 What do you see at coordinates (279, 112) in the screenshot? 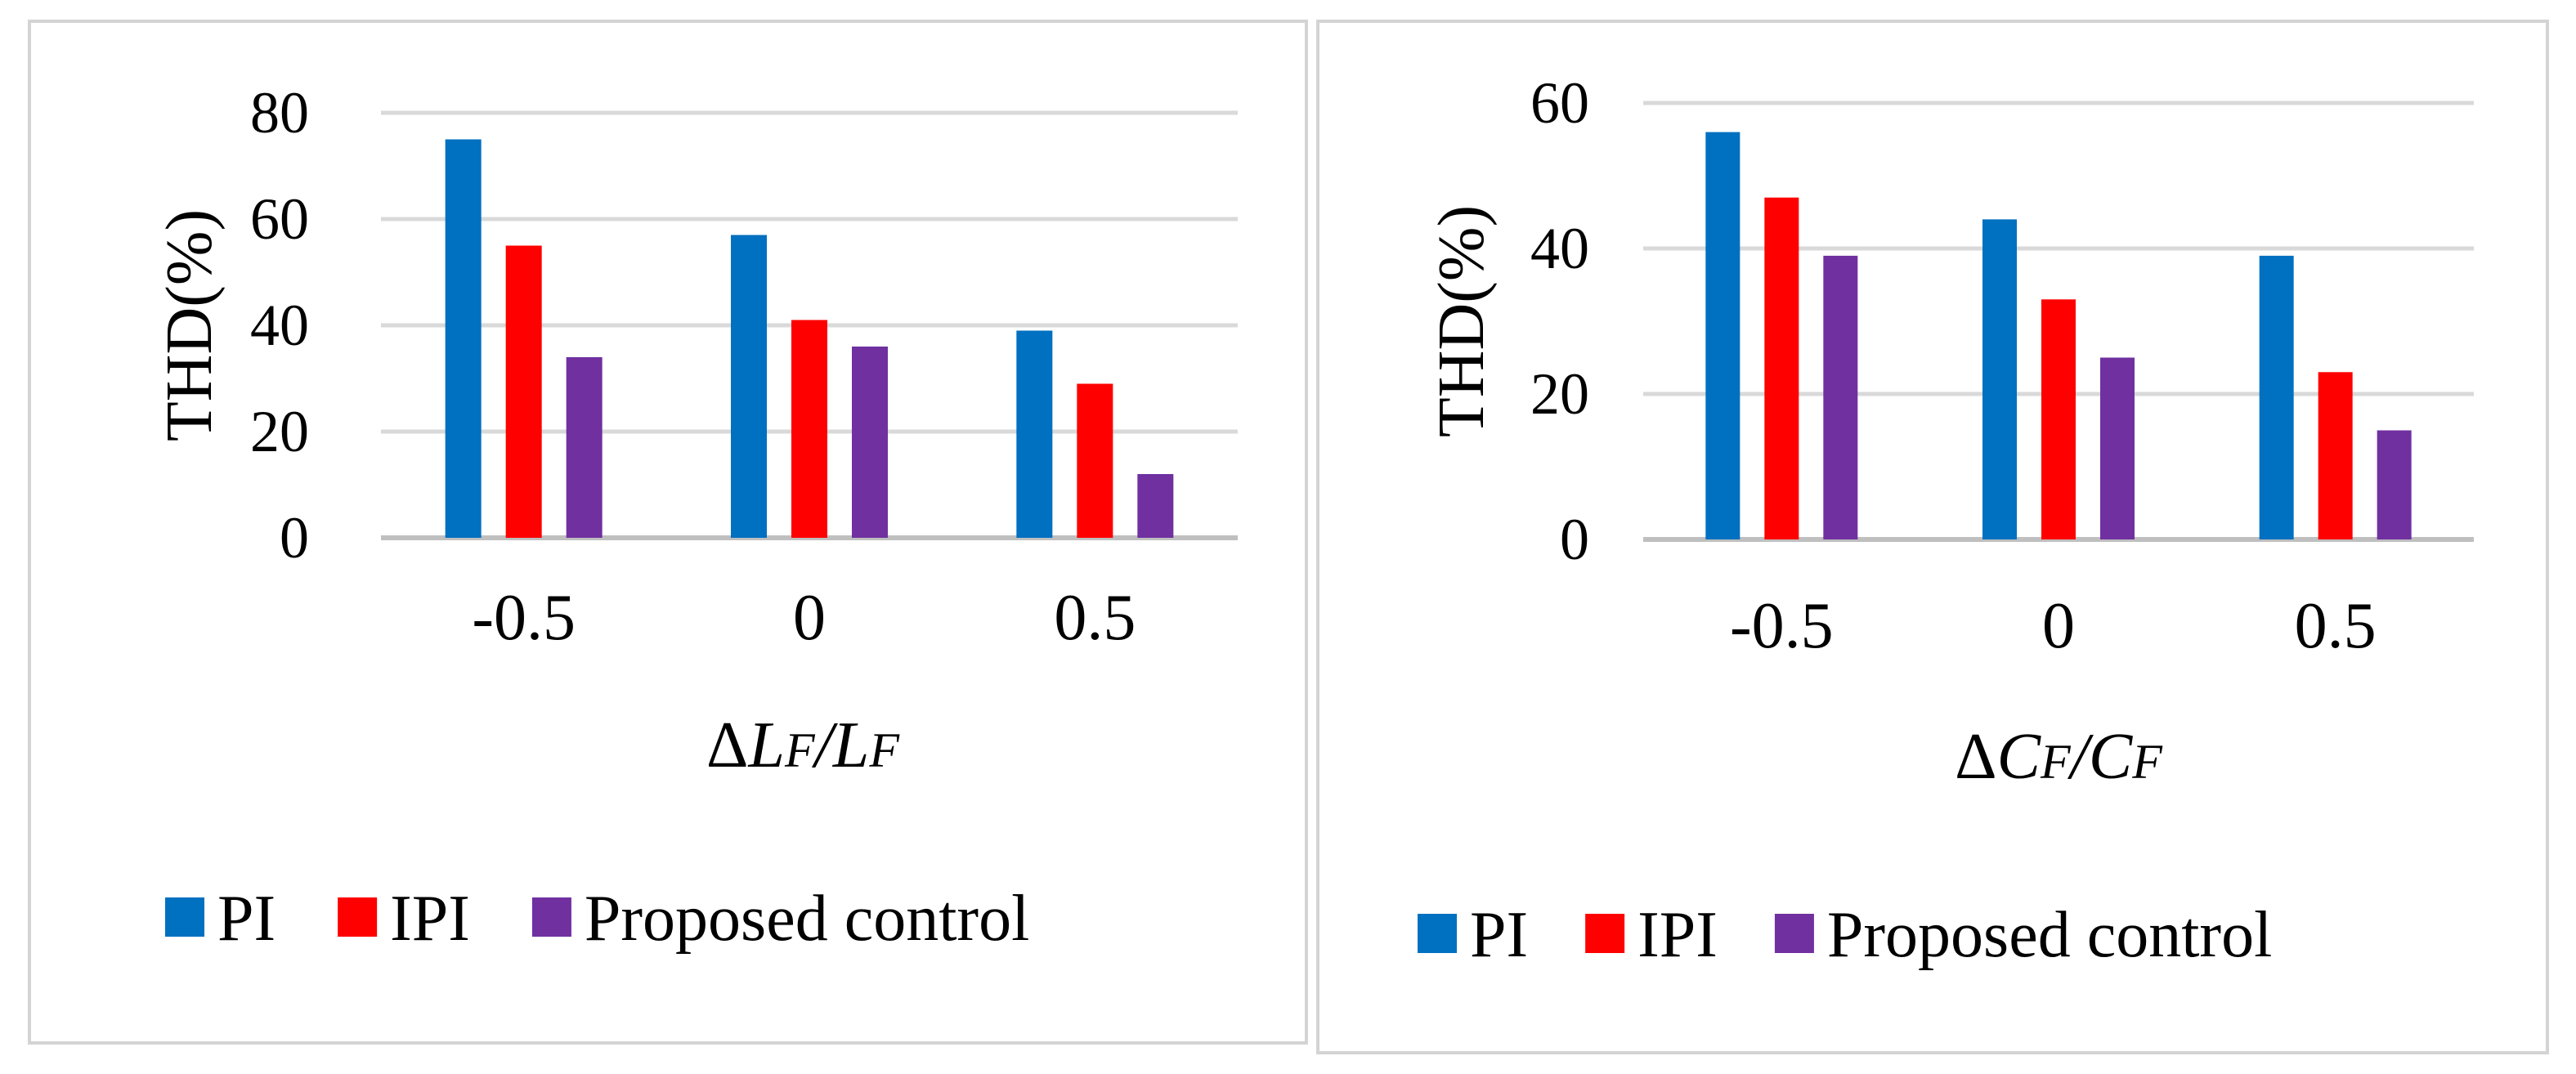
I see `y-tick-label: 80` at bounding box center [279, 112].